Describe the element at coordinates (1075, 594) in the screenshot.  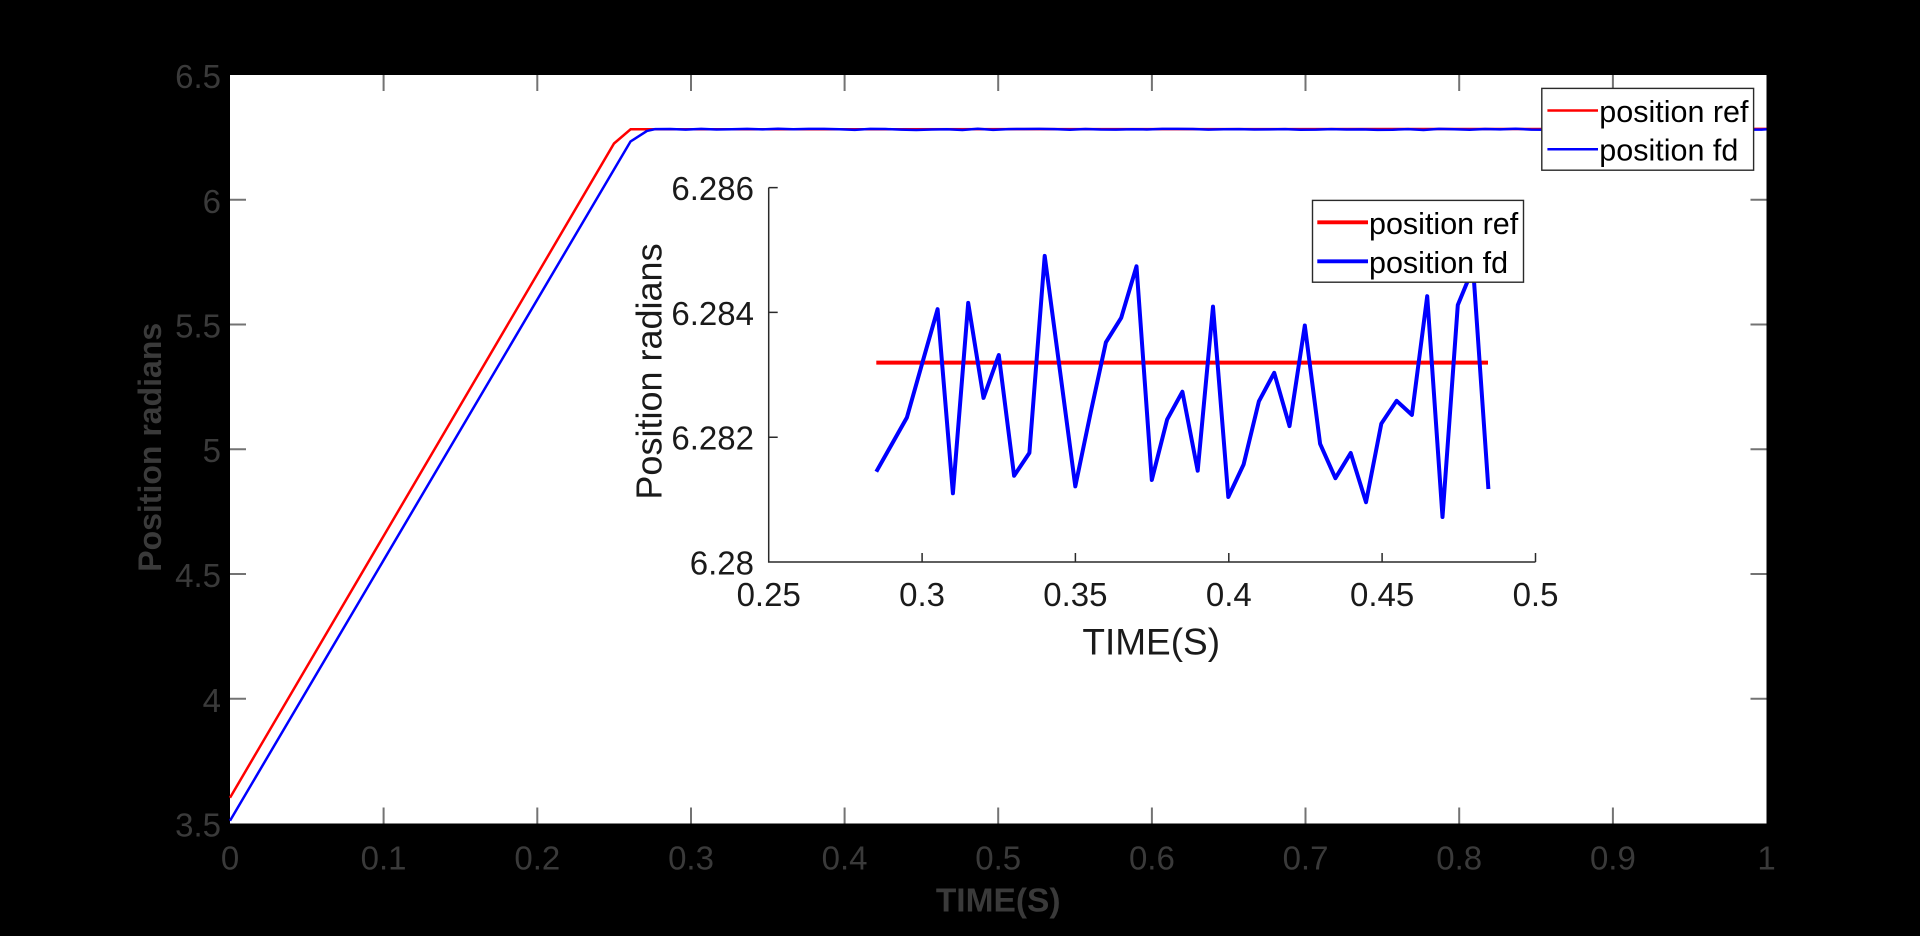
I see `svg-text: 0.35` at that location.